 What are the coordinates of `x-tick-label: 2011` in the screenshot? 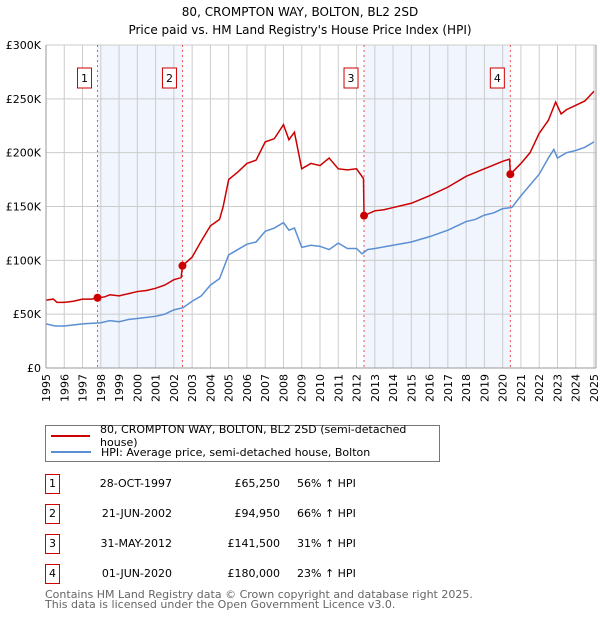 It's located at (338, 388).